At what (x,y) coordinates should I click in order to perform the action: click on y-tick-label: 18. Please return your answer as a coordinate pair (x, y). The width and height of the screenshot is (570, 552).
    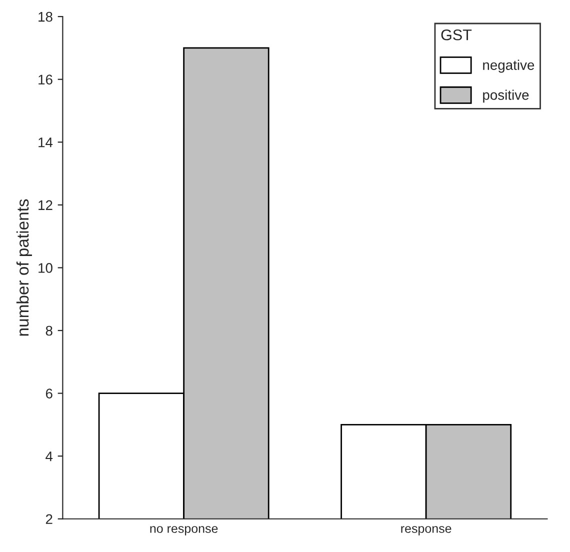
    Looking at the image, I should click on (45, 17).